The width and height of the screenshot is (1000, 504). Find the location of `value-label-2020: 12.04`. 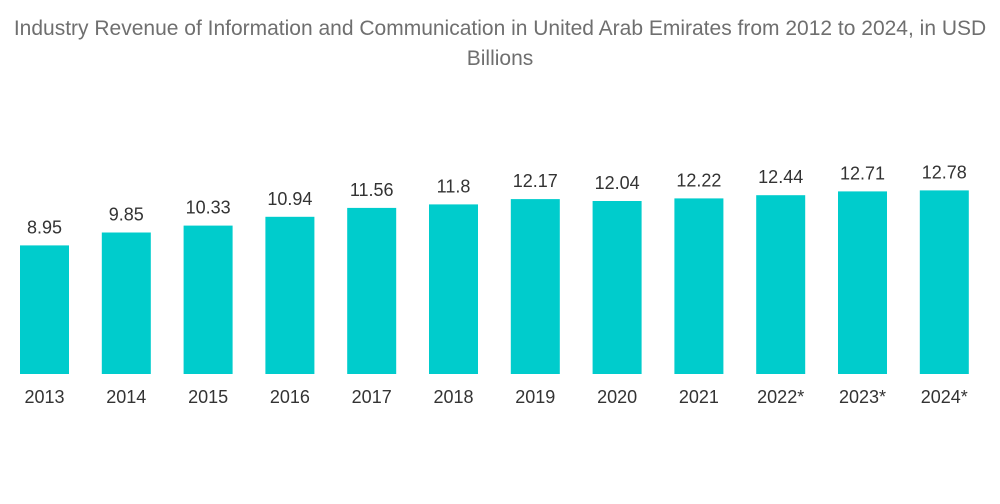

value-label-2020: 12.04 is located at coordinates (617, 183).